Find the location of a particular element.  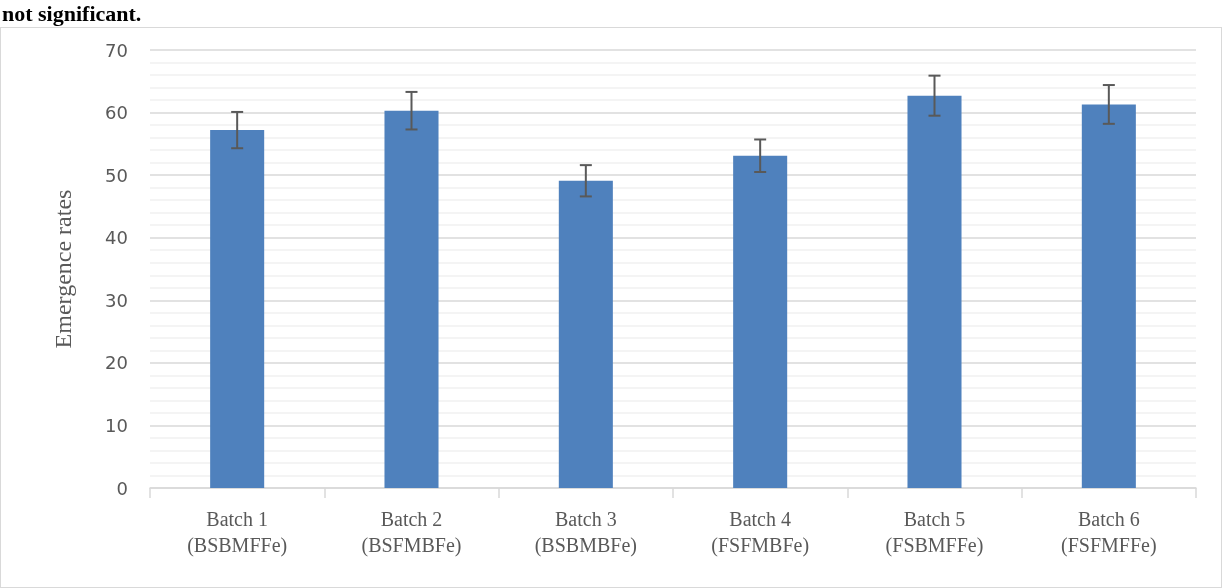

x-tick-label: Batch 3 (BSBMBFe) is located at coordinates (585, 532).